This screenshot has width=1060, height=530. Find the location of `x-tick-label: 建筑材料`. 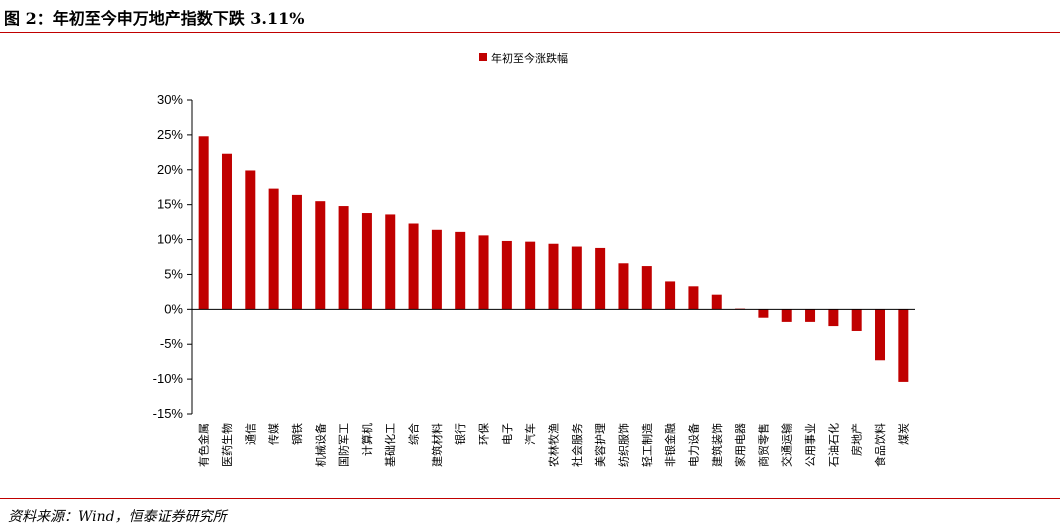

x-tick-label: 建筑材料 is located at coordinates (437, 445).